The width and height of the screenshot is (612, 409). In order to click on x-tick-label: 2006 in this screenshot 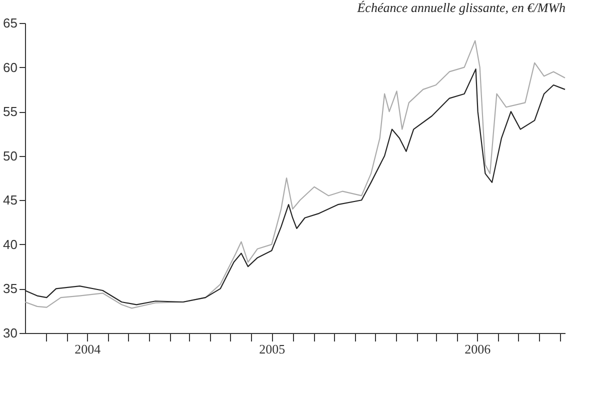, I will do `click(478, 349)`.